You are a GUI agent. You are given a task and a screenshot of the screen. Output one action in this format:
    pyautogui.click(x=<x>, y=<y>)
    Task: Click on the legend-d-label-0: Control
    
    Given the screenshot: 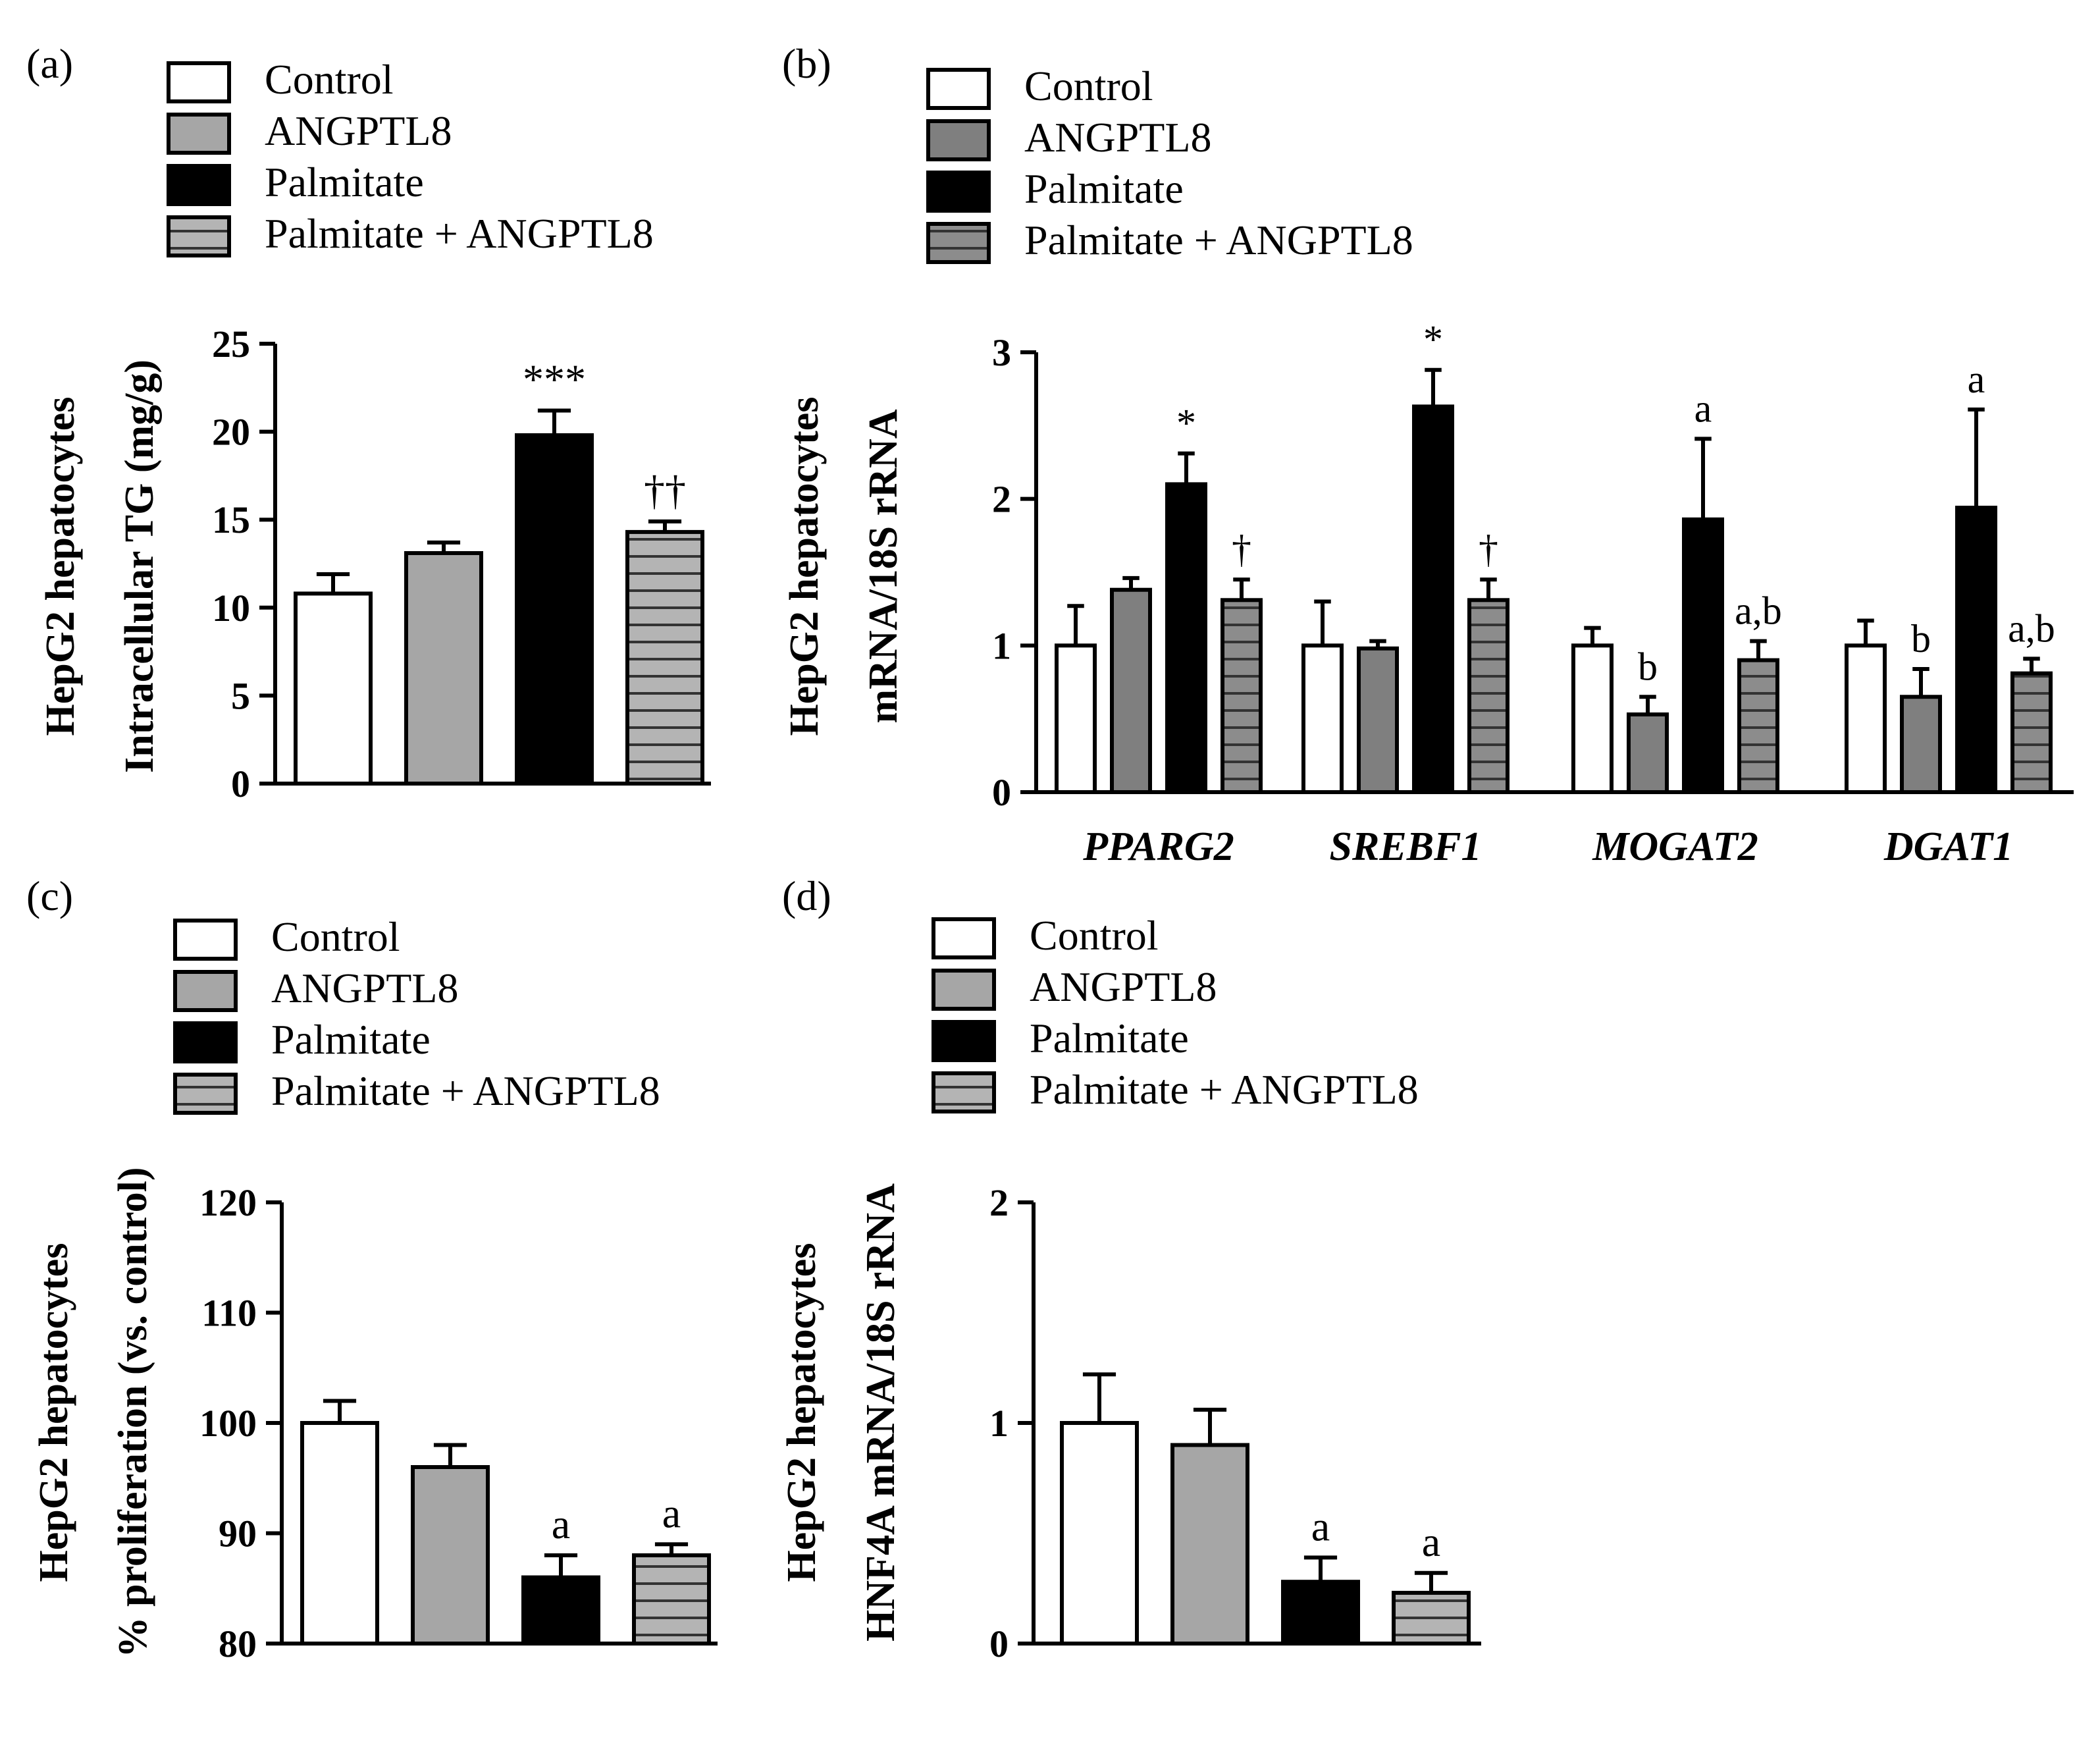 What is the action you would take?
    pyautogui.click(x=1094, y=935)
    